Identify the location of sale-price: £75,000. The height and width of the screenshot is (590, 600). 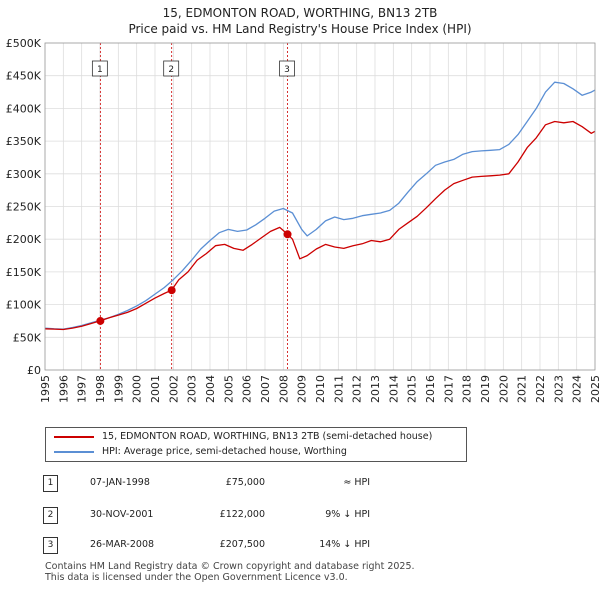
(245, 482).